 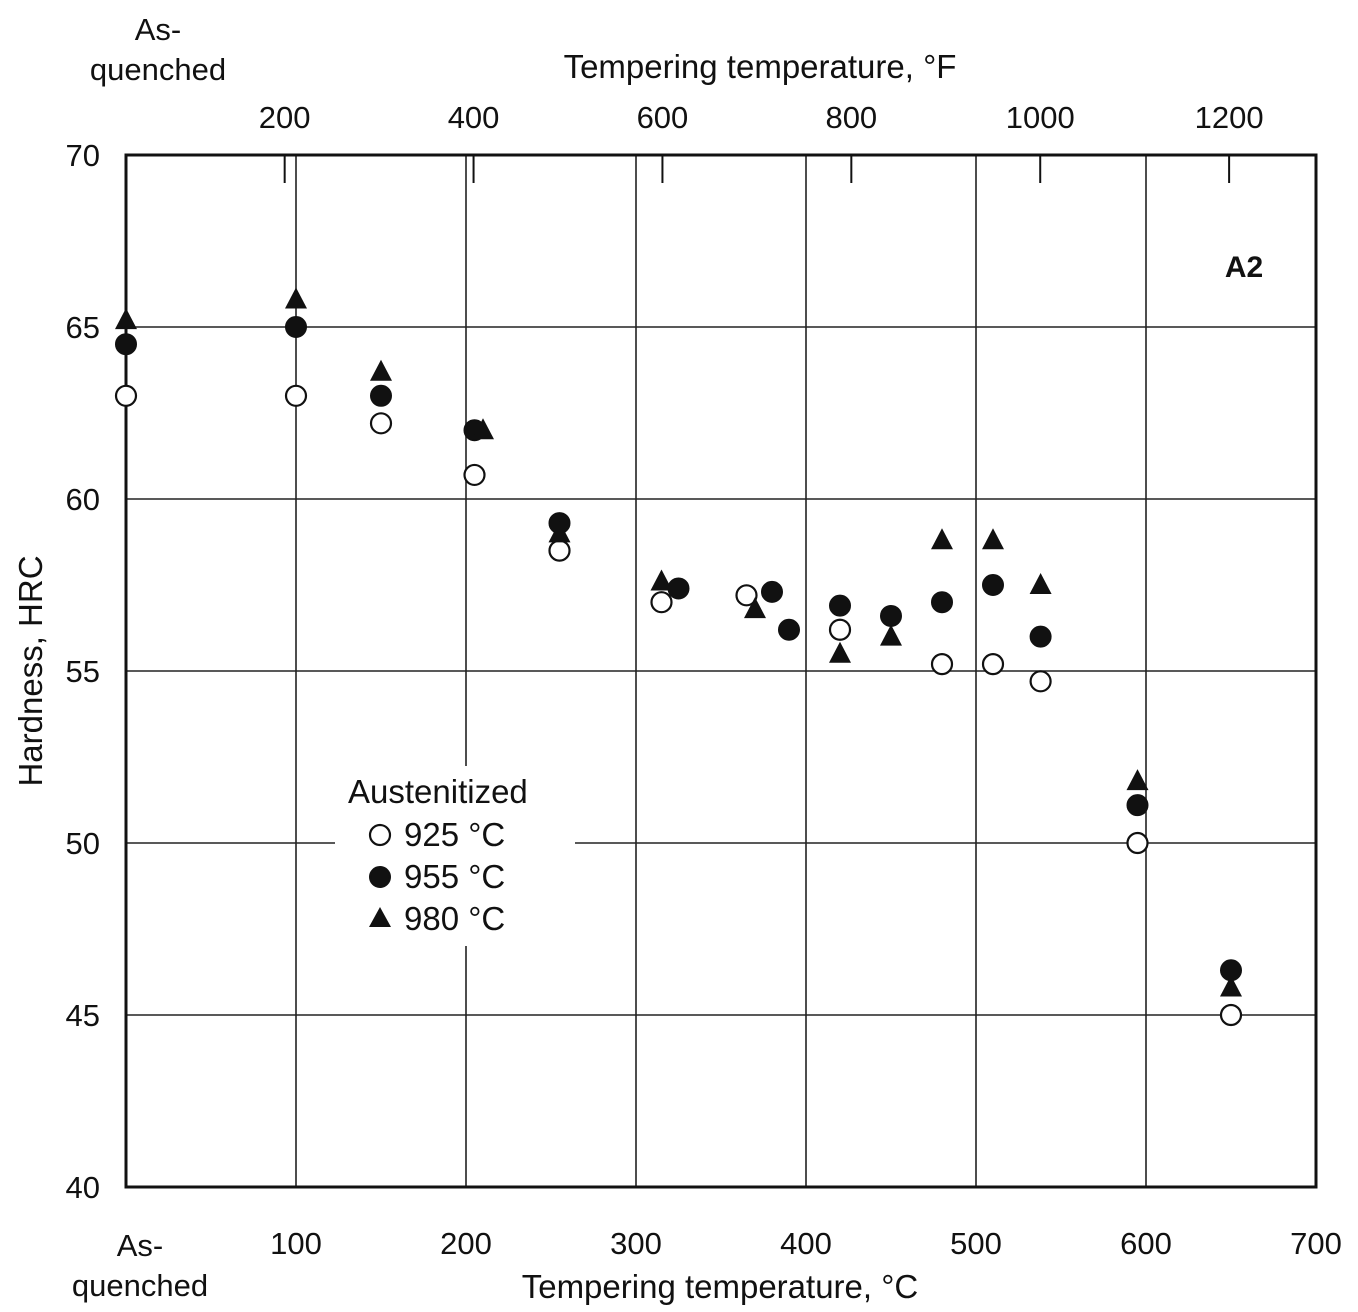 I want to click on x-bottom-axis-title: Tempering temperature, °C, so click(x=720, y=1286).